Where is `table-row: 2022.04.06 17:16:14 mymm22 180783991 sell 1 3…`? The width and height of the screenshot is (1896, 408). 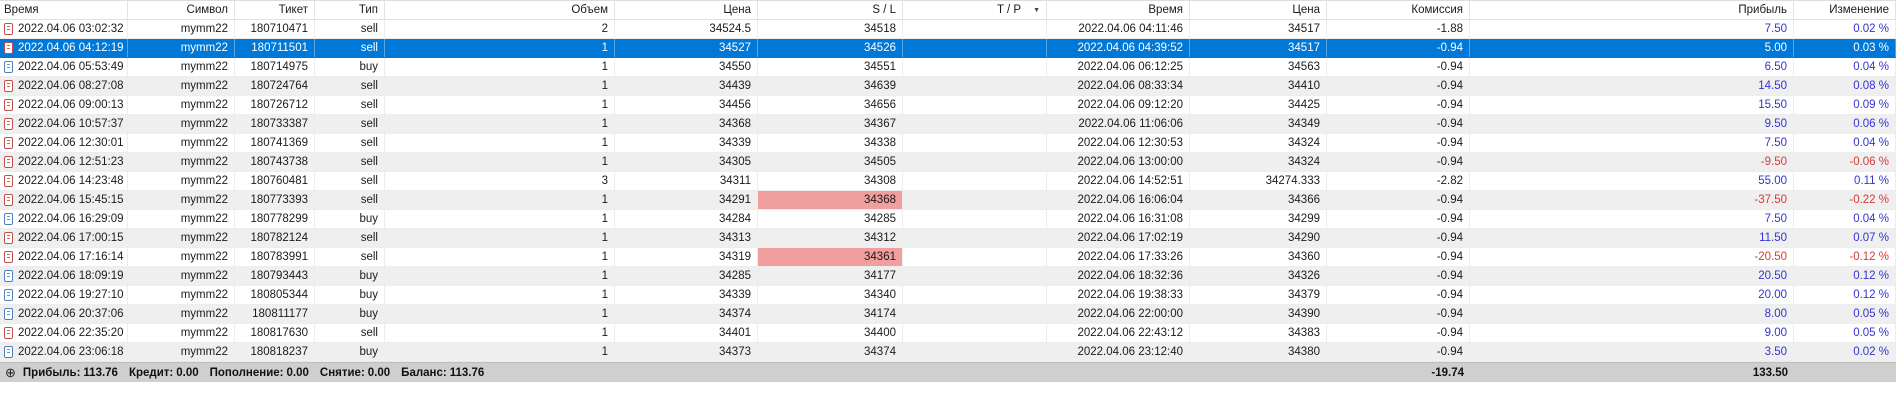
table-row: 2022.04.06 17:16:14 mymm22 180783991 sell 1 3… is located at coordinates (948, 257).